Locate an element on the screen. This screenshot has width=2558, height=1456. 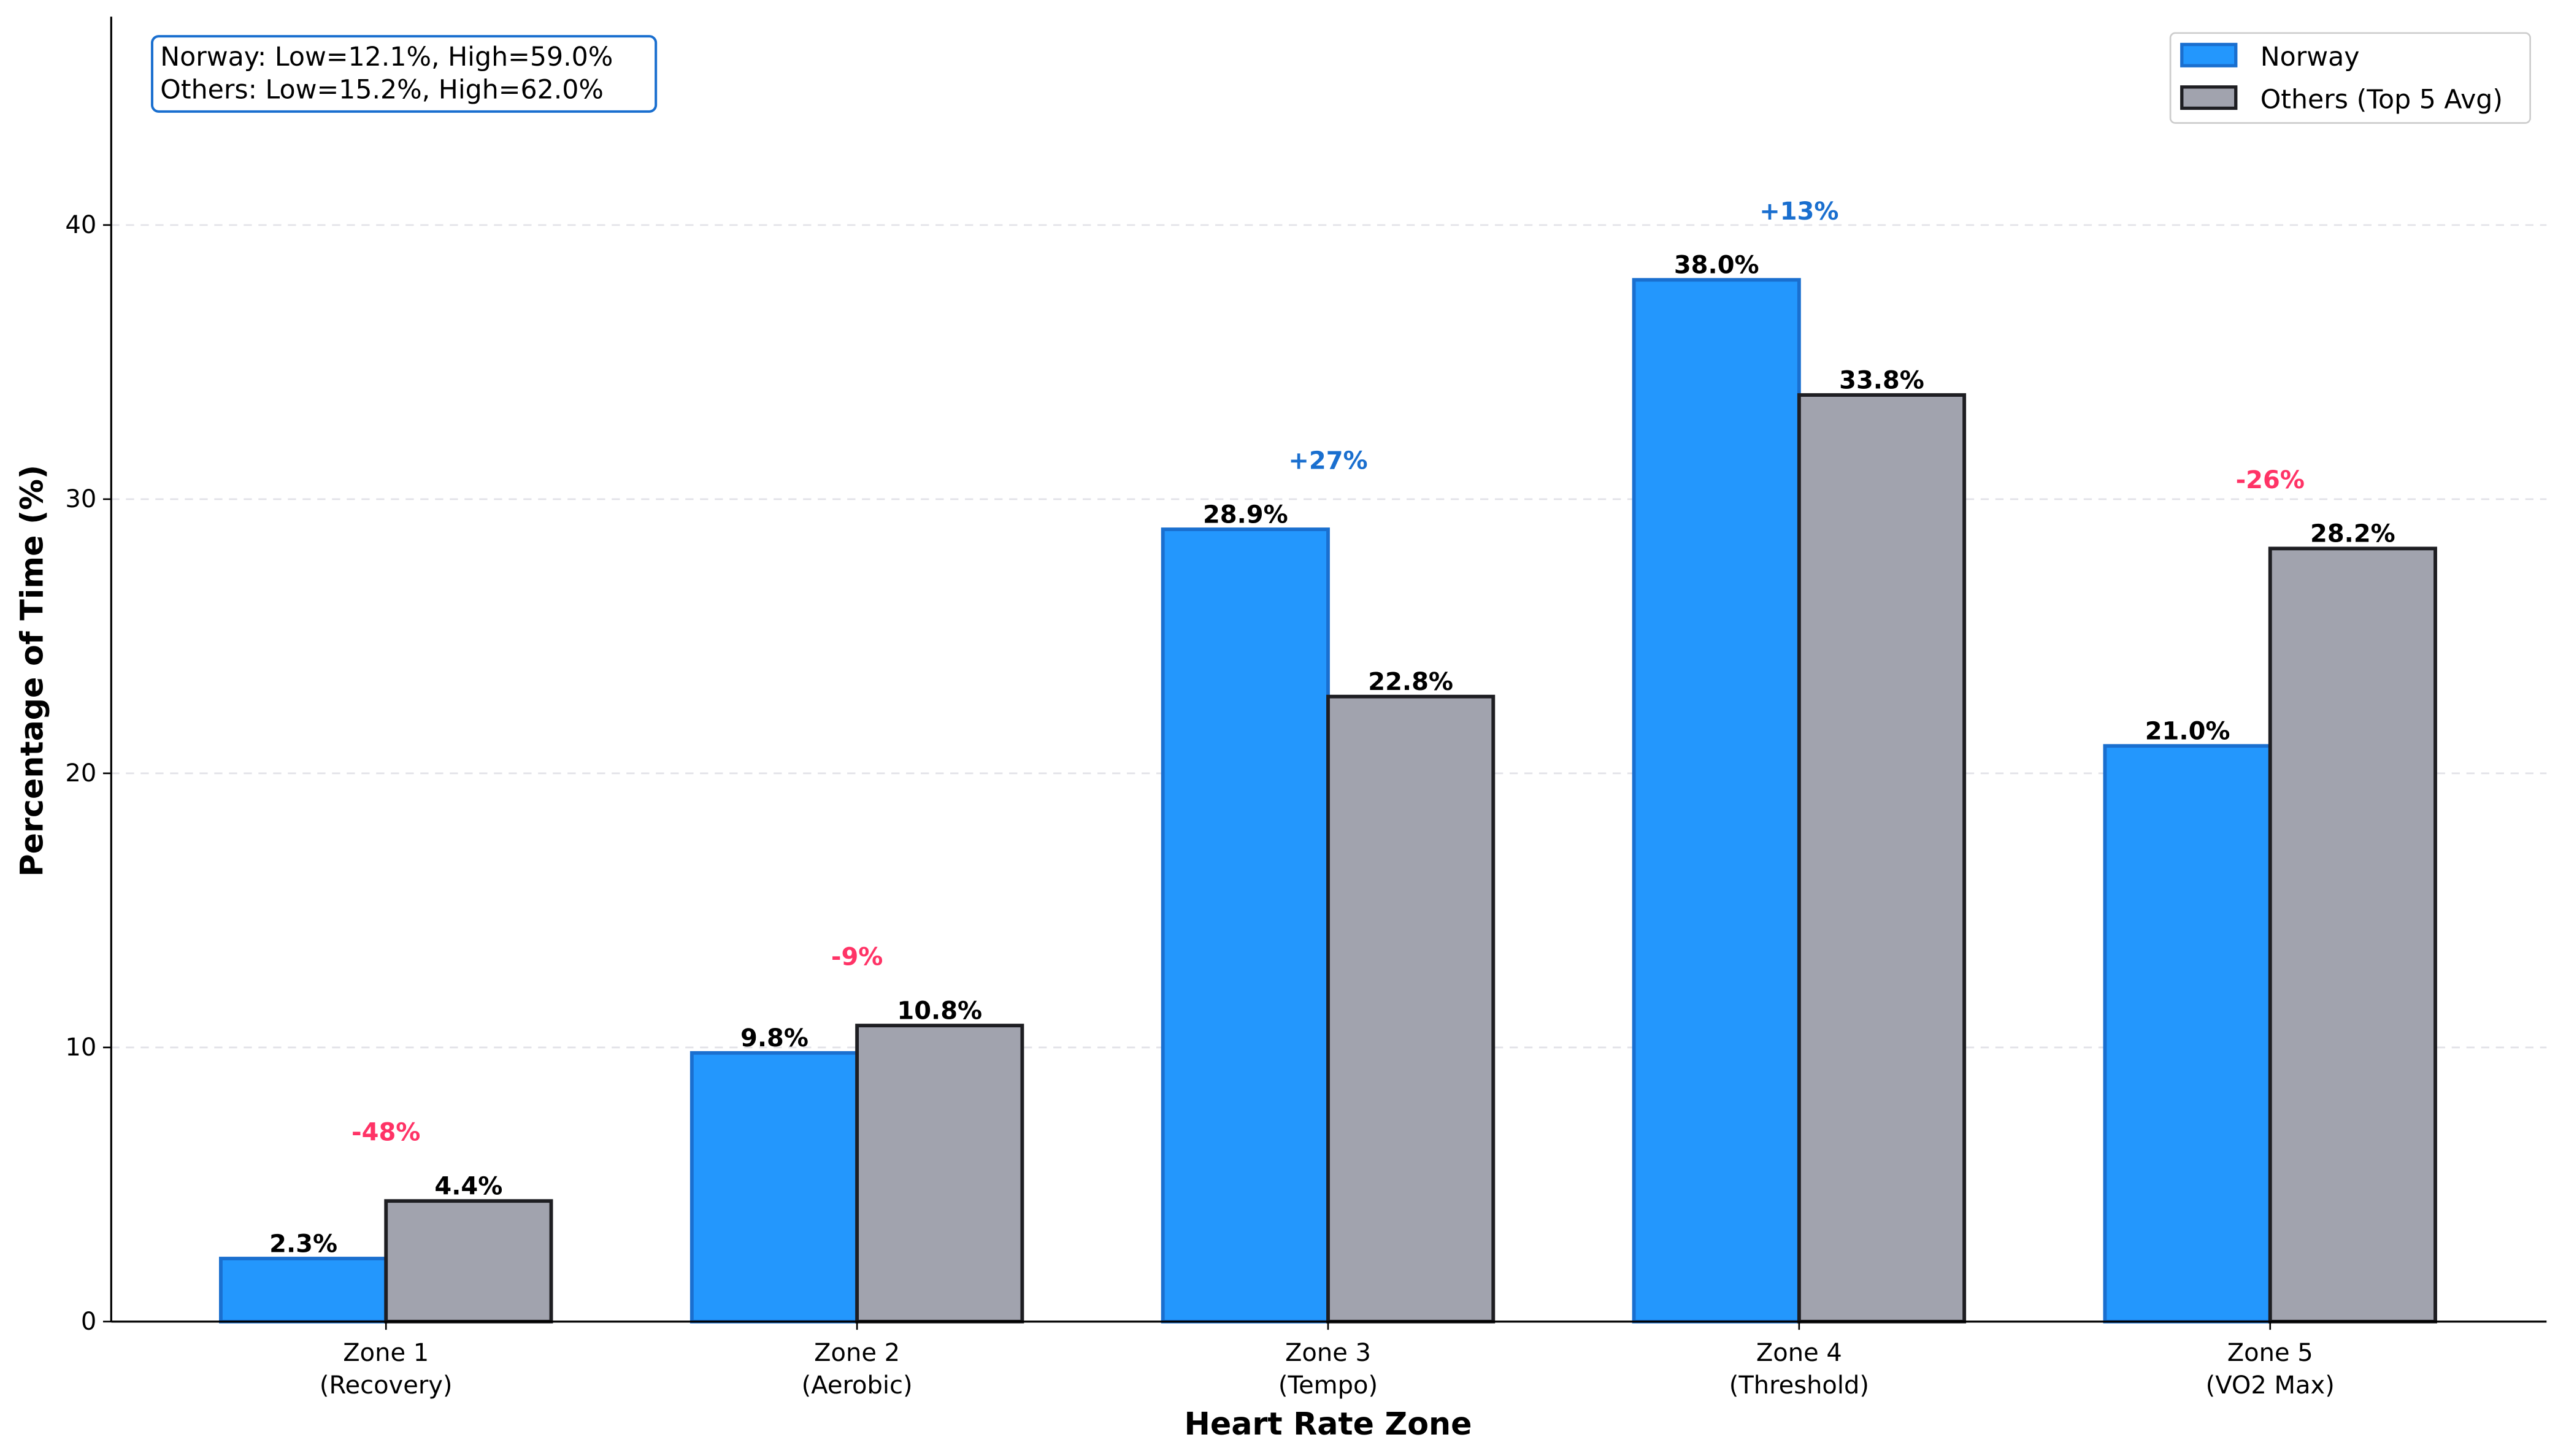
x-tick-sublabel: (Aerobic) is located at coordinates (858, 1385).